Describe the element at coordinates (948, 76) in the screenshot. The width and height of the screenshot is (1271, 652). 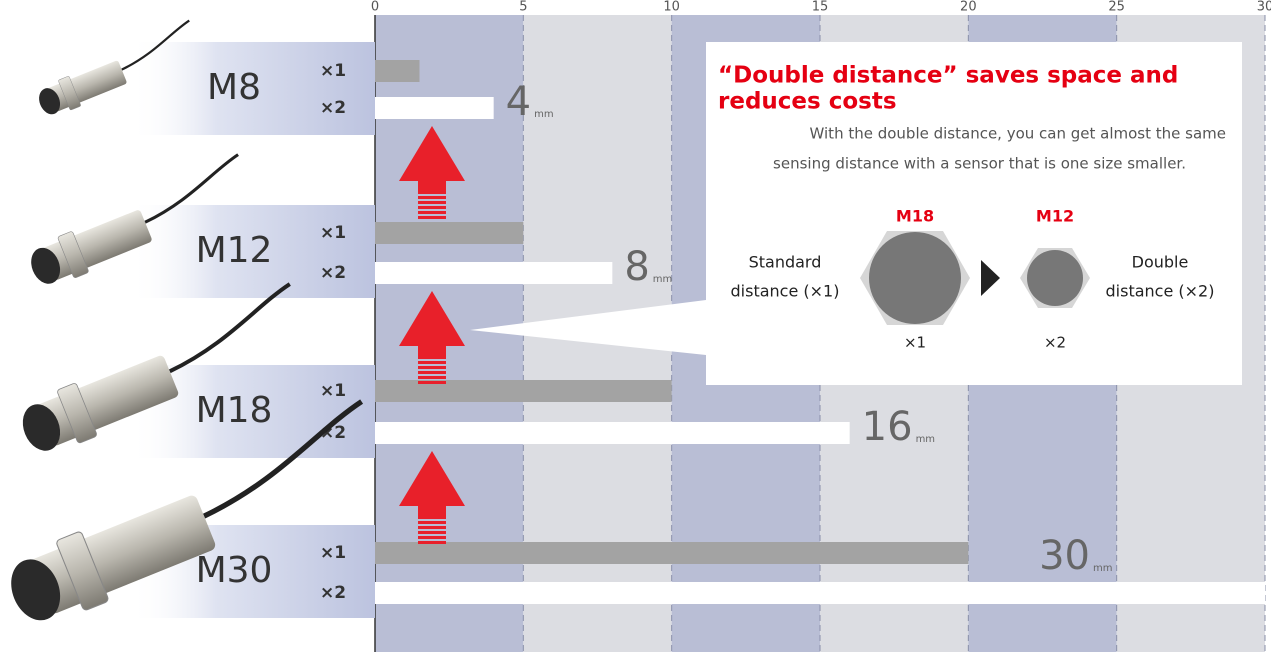
I see `callout-title: “Double distance” saves space and` at that location.